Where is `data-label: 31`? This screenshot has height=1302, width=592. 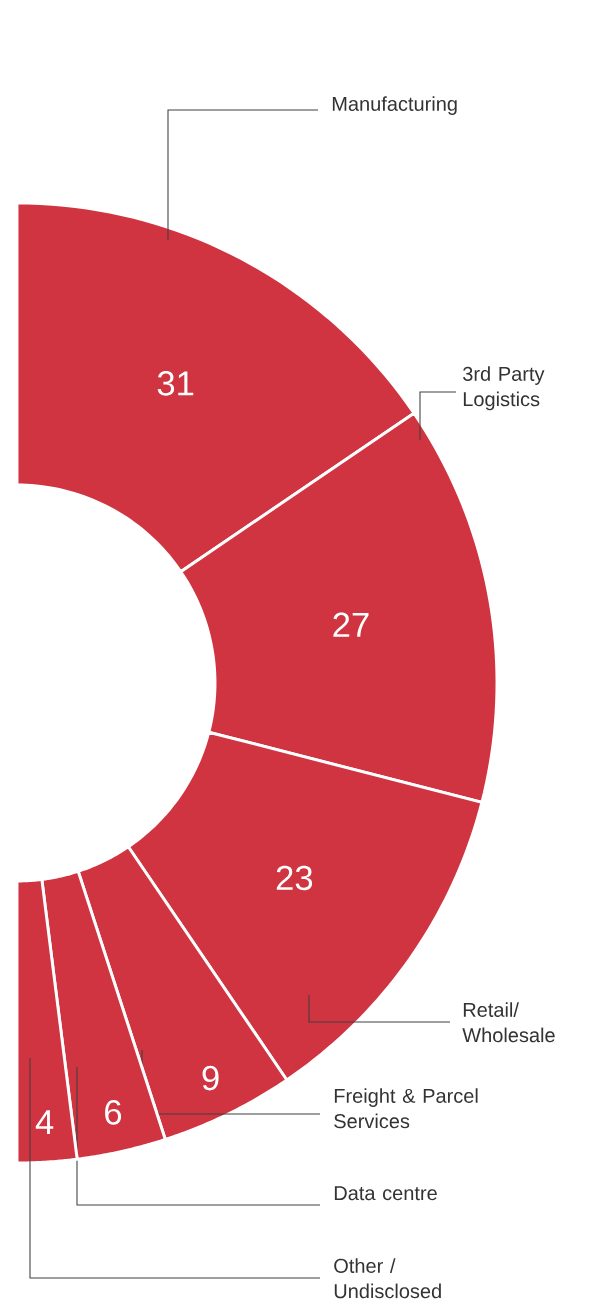
data-label: 31 is located at coordinates (175, 383).